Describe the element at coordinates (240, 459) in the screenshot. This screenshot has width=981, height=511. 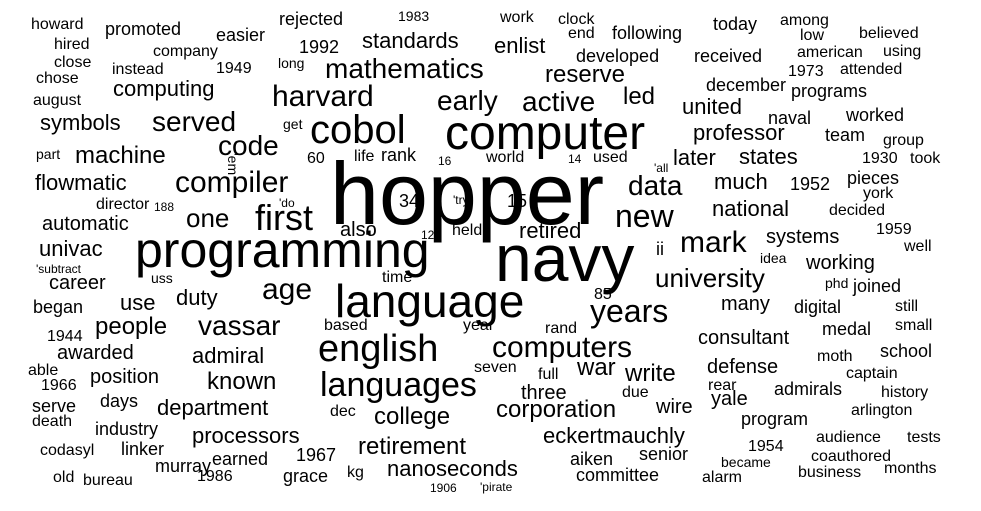
I see `cloud-word: earned` at that location.